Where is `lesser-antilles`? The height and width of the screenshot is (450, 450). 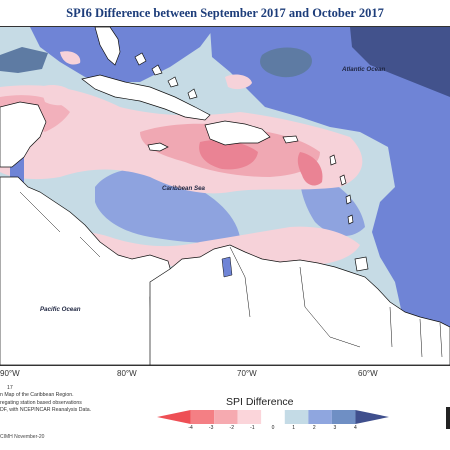
lesser-antilles is located at coordinates (343, 180).